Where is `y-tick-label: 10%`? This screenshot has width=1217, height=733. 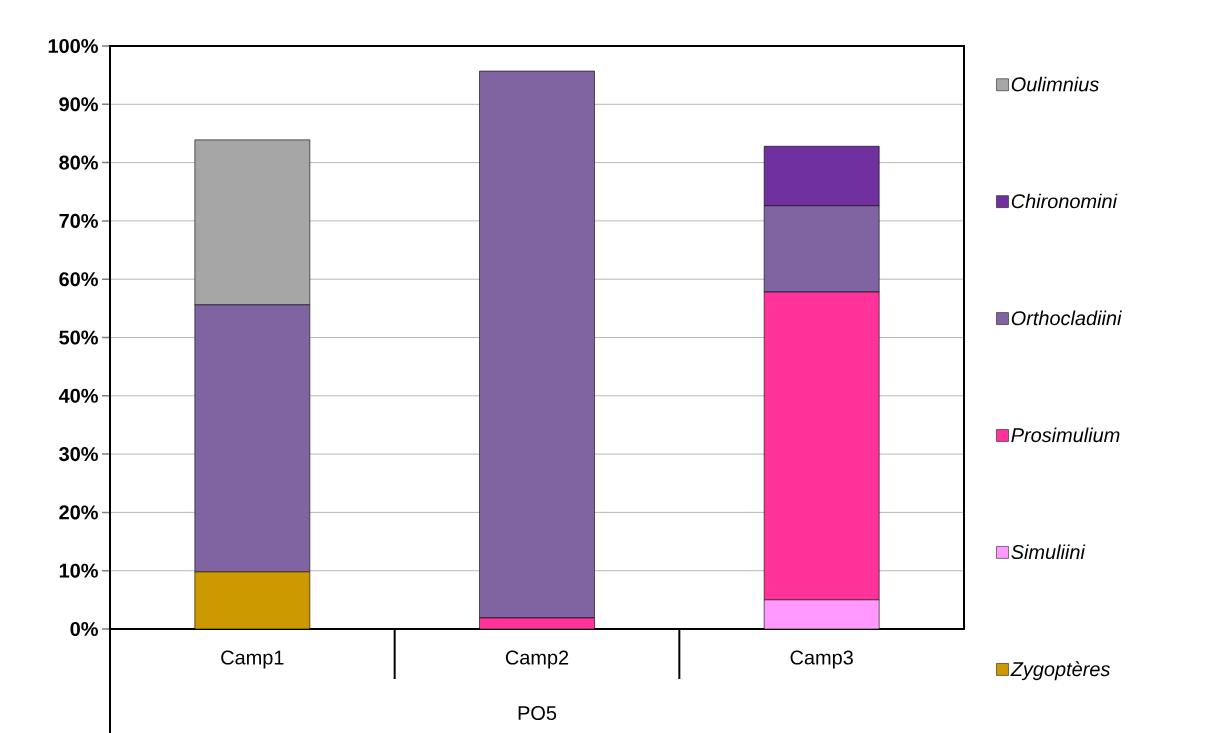 y-tick-label: 10% is located at coordinates (78, 570).